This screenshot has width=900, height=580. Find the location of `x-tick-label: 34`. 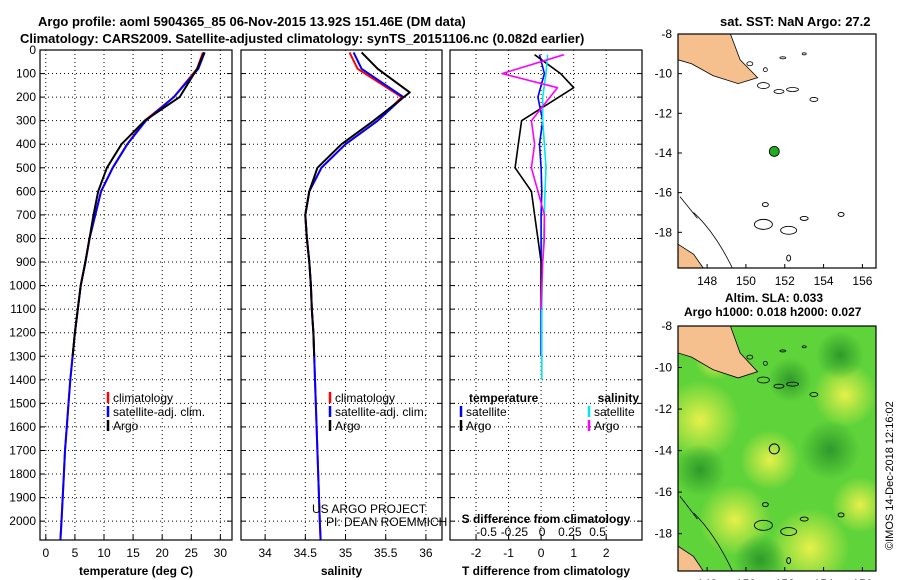

x-tick-label: 34 is located at coordinates (265, 553).